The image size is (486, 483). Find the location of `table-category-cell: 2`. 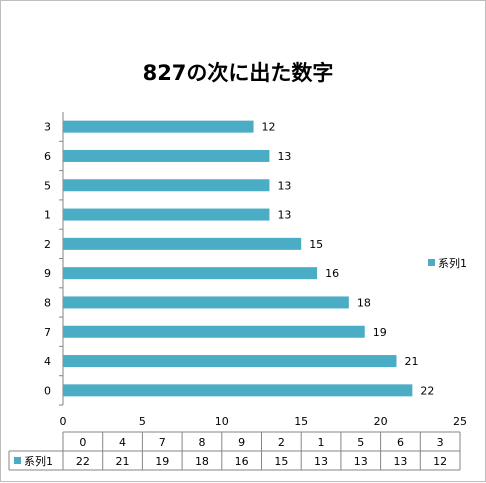

table-category-cell: 2 is located at coordinates (281, 442).